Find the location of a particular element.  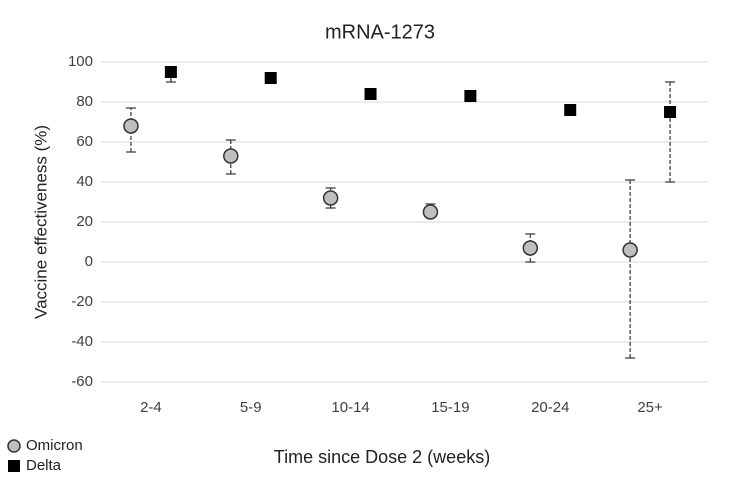

y-tick-label: 0 is located at coordinates (89, 261).